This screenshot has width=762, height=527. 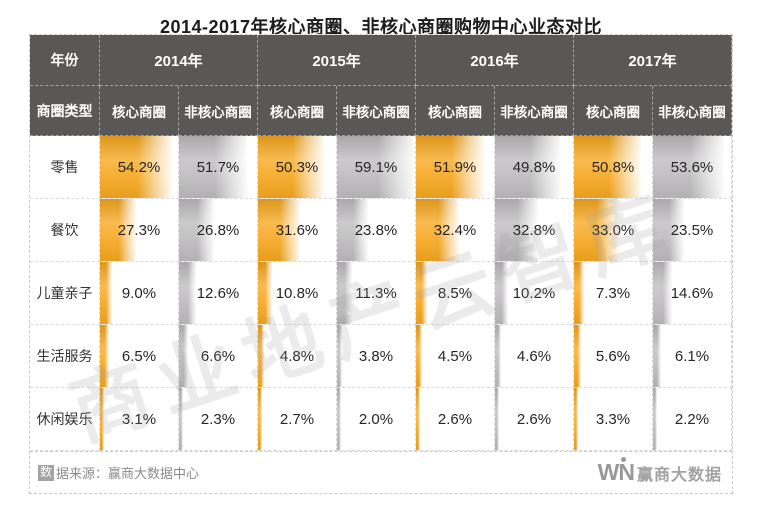 What do you see at coordinates (653, 60) in the screenshot?
I see `year-header: 2017年` at bounding box center [653, 60].